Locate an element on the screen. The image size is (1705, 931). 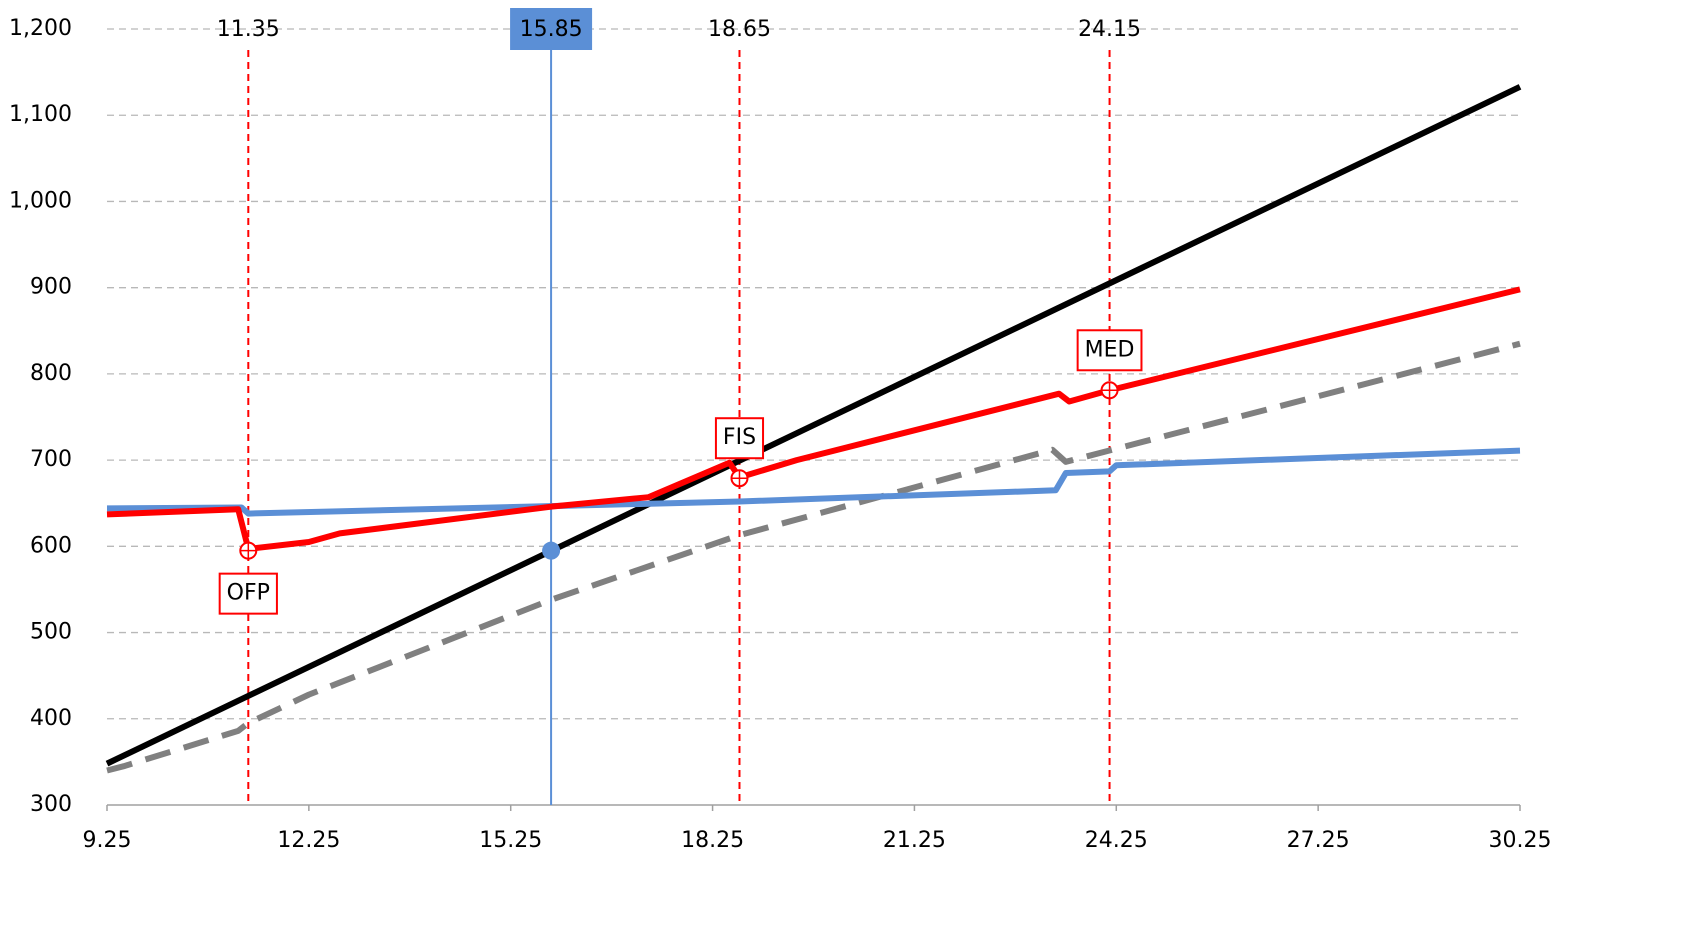
x-tick-label: 24.25 is located at coordinates (1116, 840).